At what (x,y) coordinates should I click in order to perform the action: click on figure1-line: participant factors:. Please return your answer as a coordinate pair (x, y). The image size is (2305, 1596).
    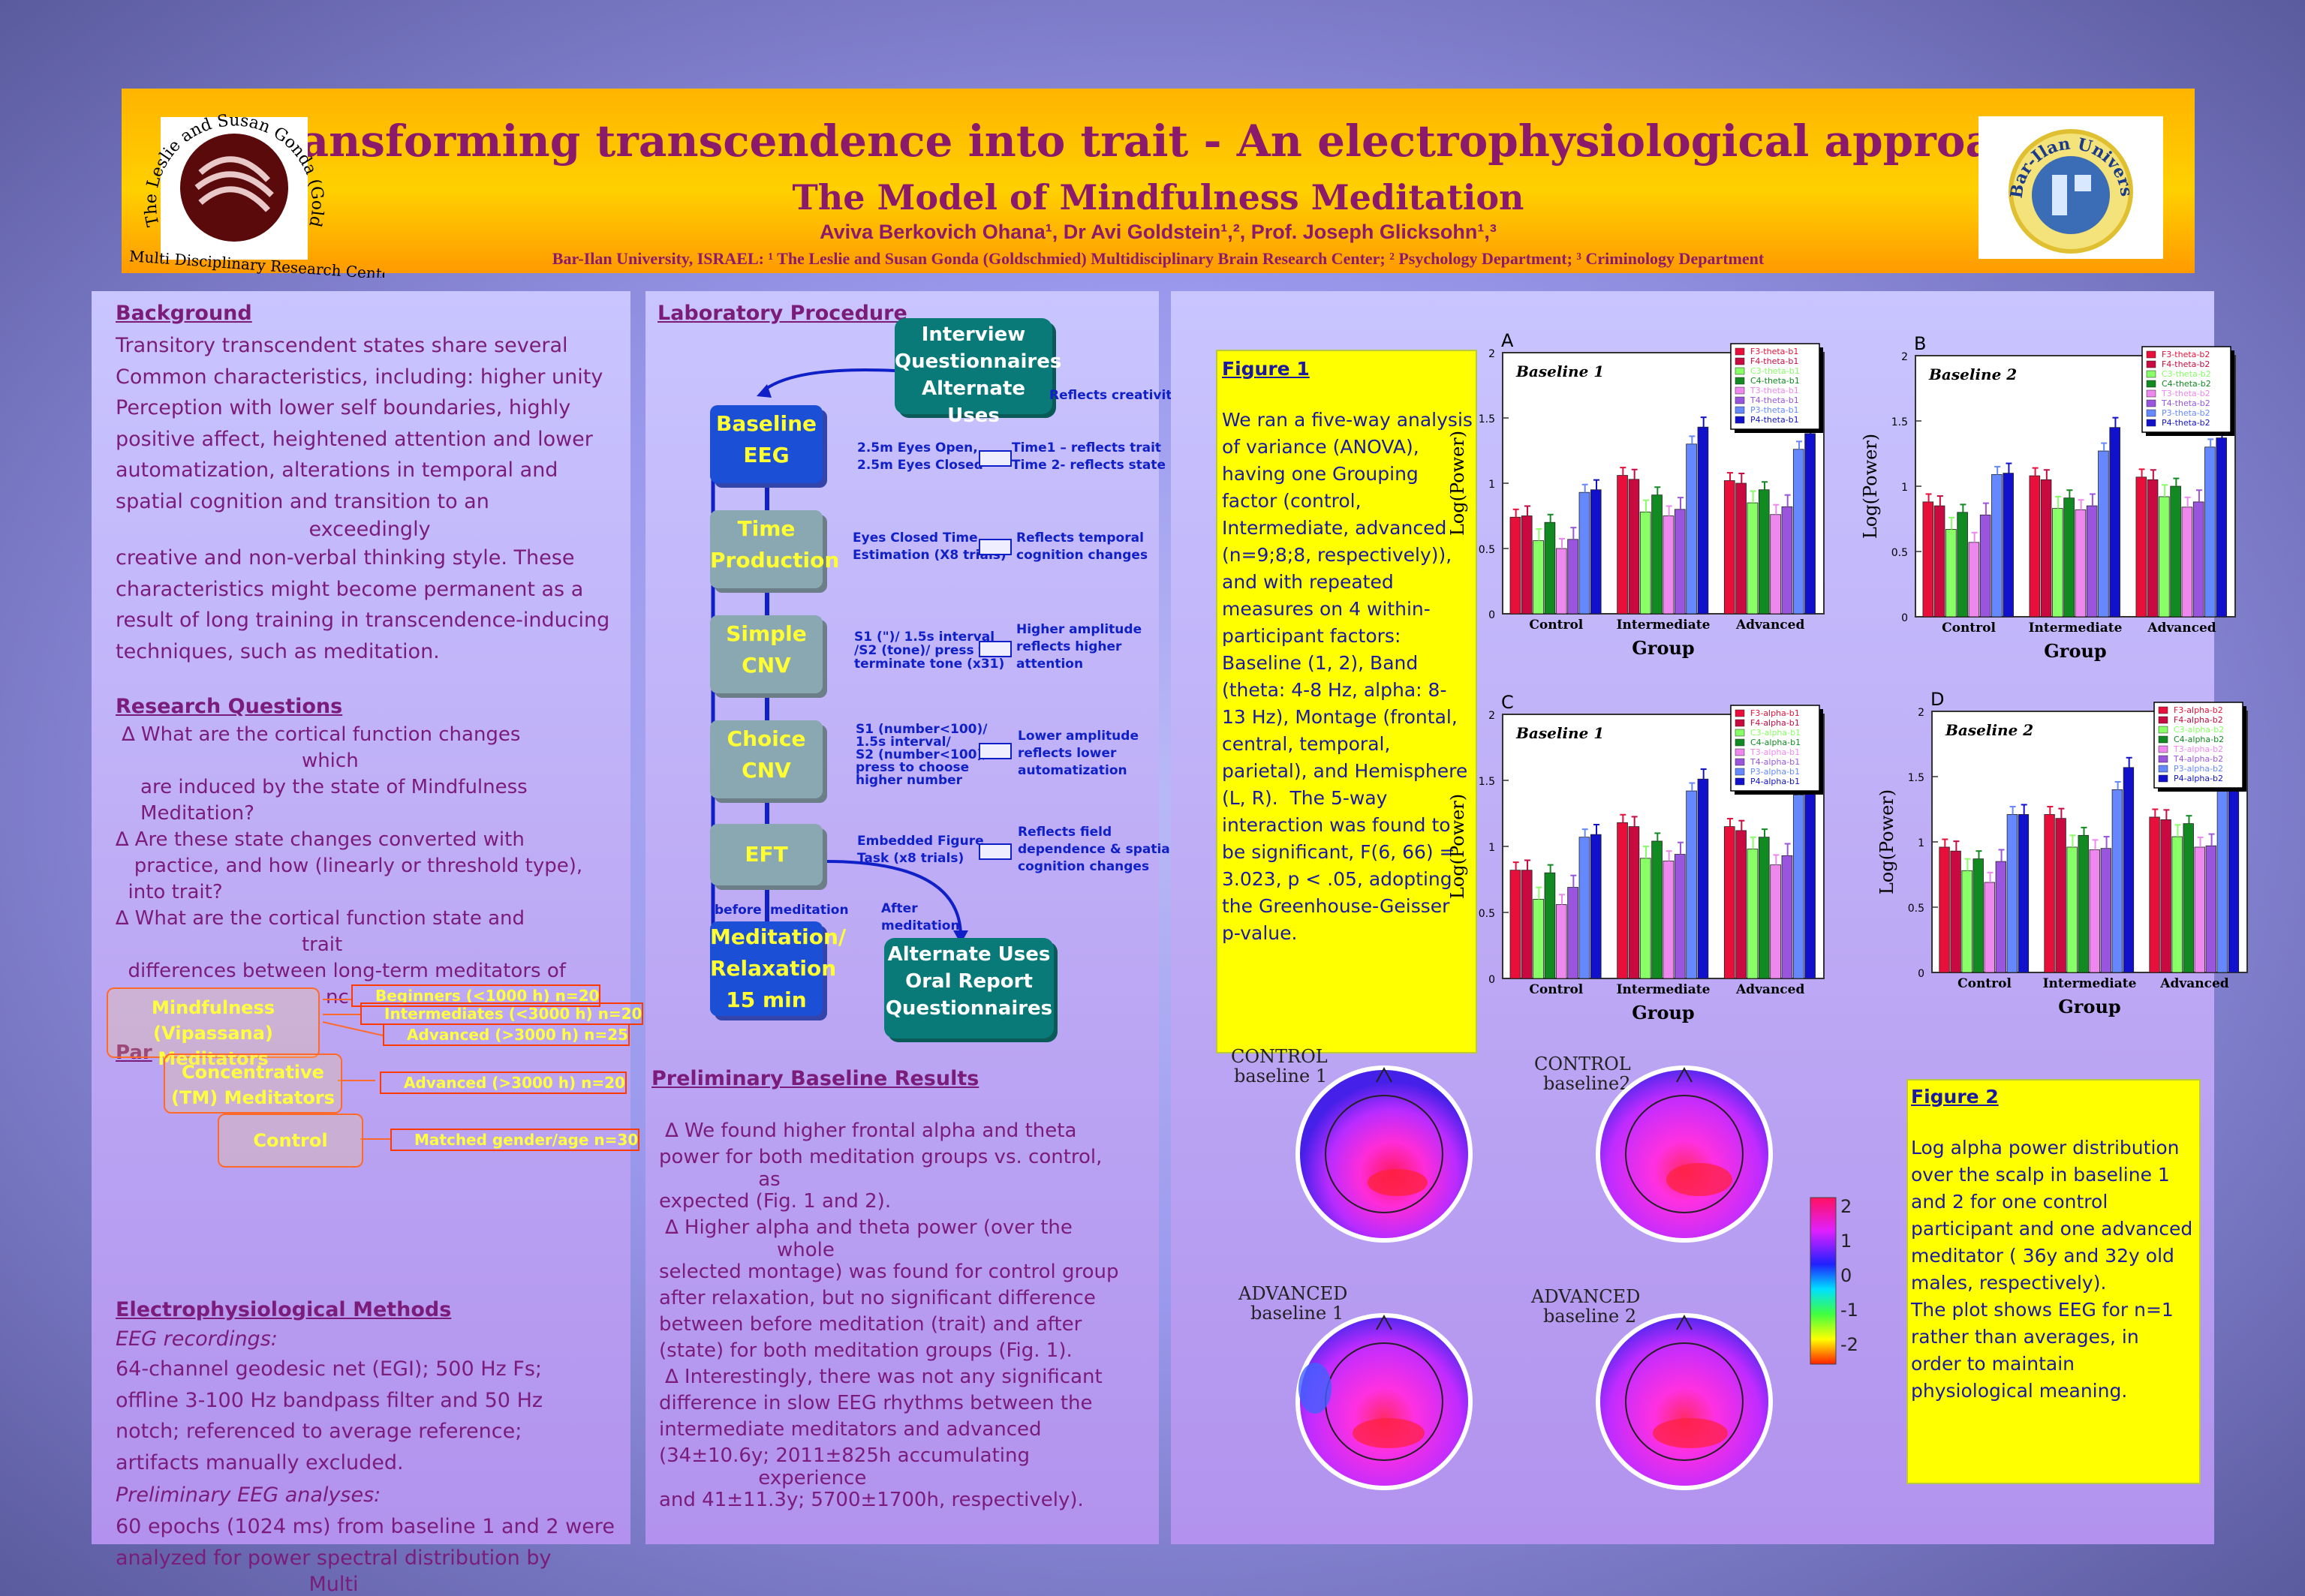
    Looking at the image, I should click on (1311, 636).